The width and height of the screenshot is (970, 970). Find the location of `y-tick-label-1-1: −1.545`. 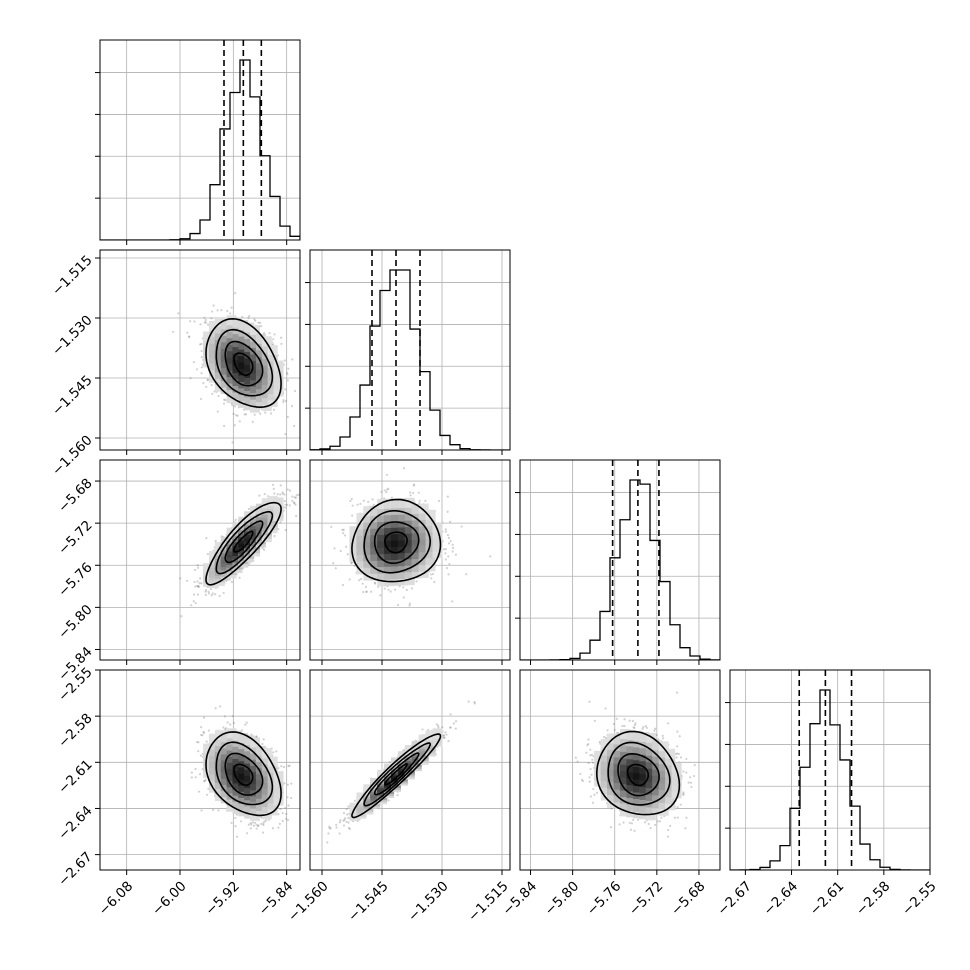

y-tick-label-1-1: −1.545 is located at coordinates (72, 395).